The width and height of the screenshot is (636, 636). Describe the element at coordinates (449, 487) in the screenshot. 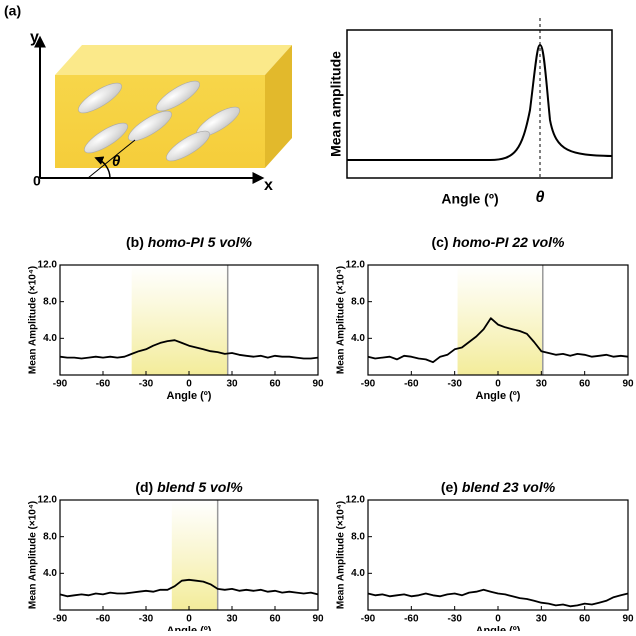

I see `panel-label: (e)` at that location.